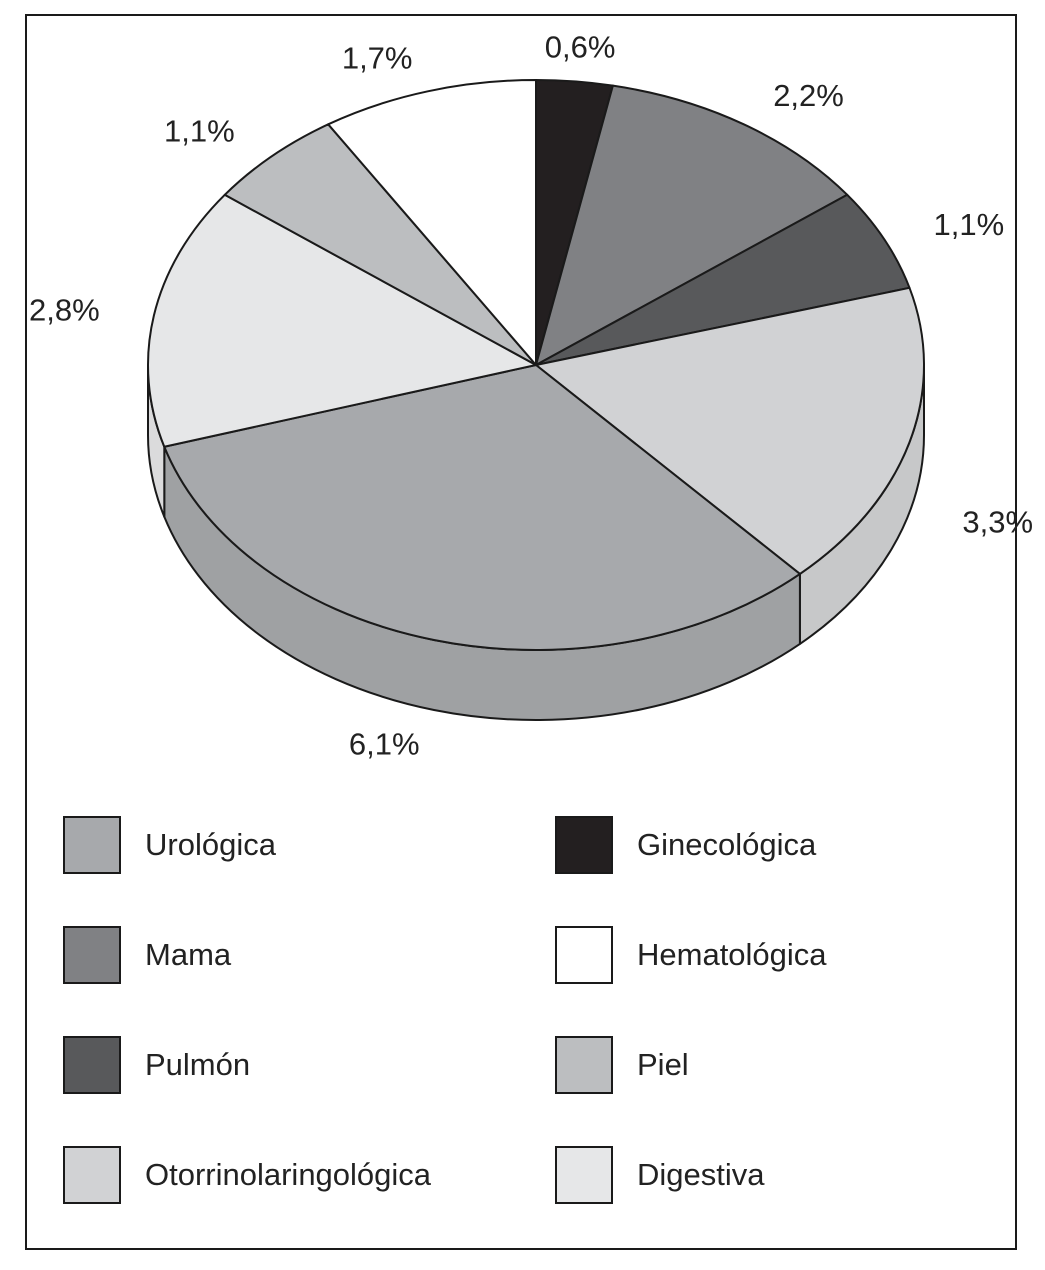 The height and width of the screenshot is (1270, 1045). Describe the element at coordinates (64, 309) in the screenshot. I see `data-label-digestiva: 2,8%` at that location.